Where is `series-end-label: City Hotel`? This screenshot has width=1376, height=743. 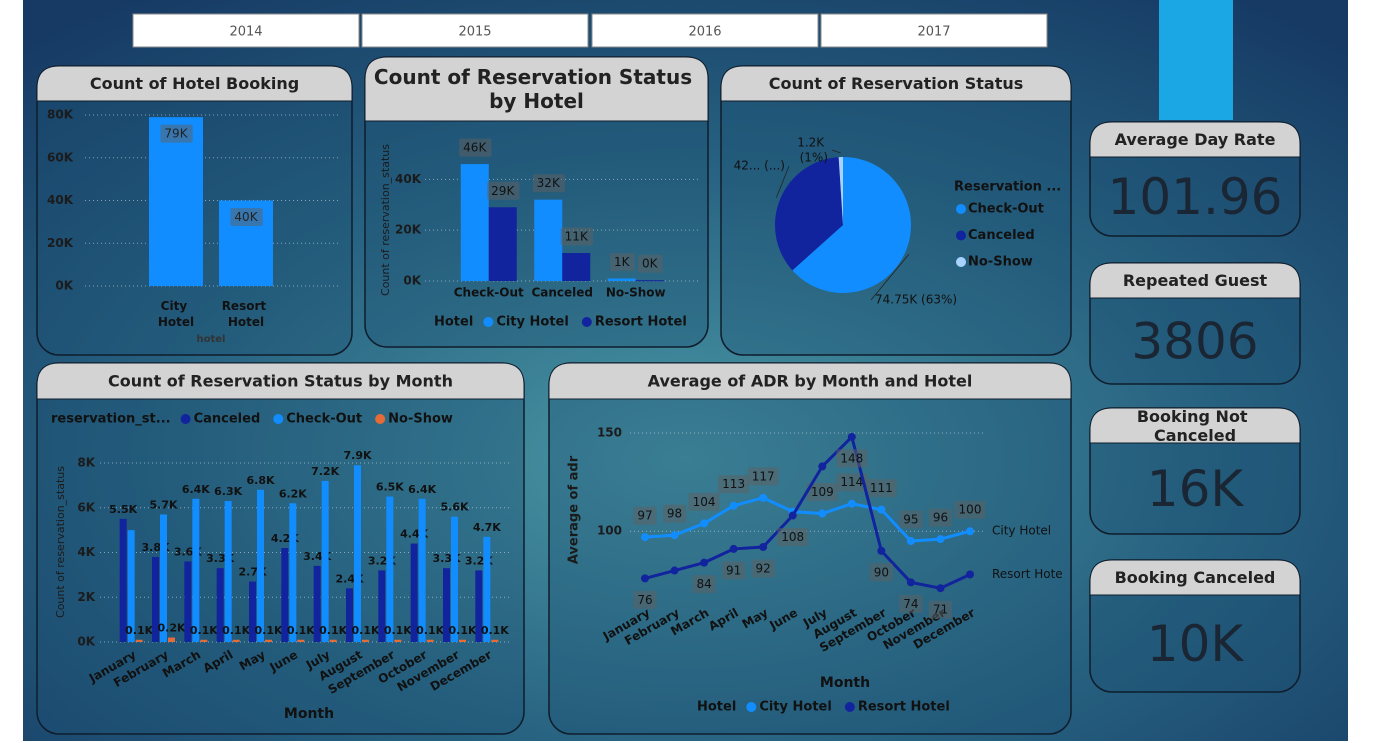 series-end-label: City Hotel is located at coordinates (1021, 531).